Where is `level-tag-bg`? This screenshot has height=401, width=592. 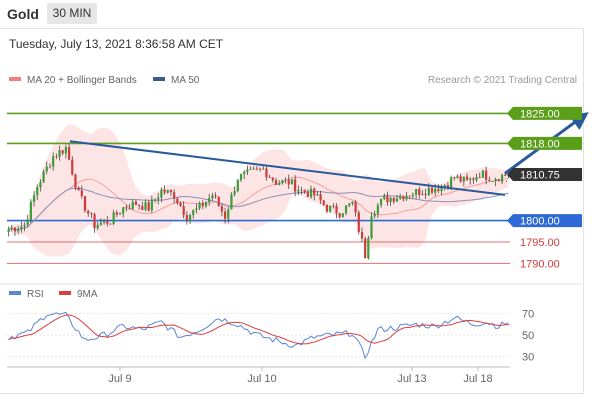 level-tag-bg is located at coordinates (544, 221).